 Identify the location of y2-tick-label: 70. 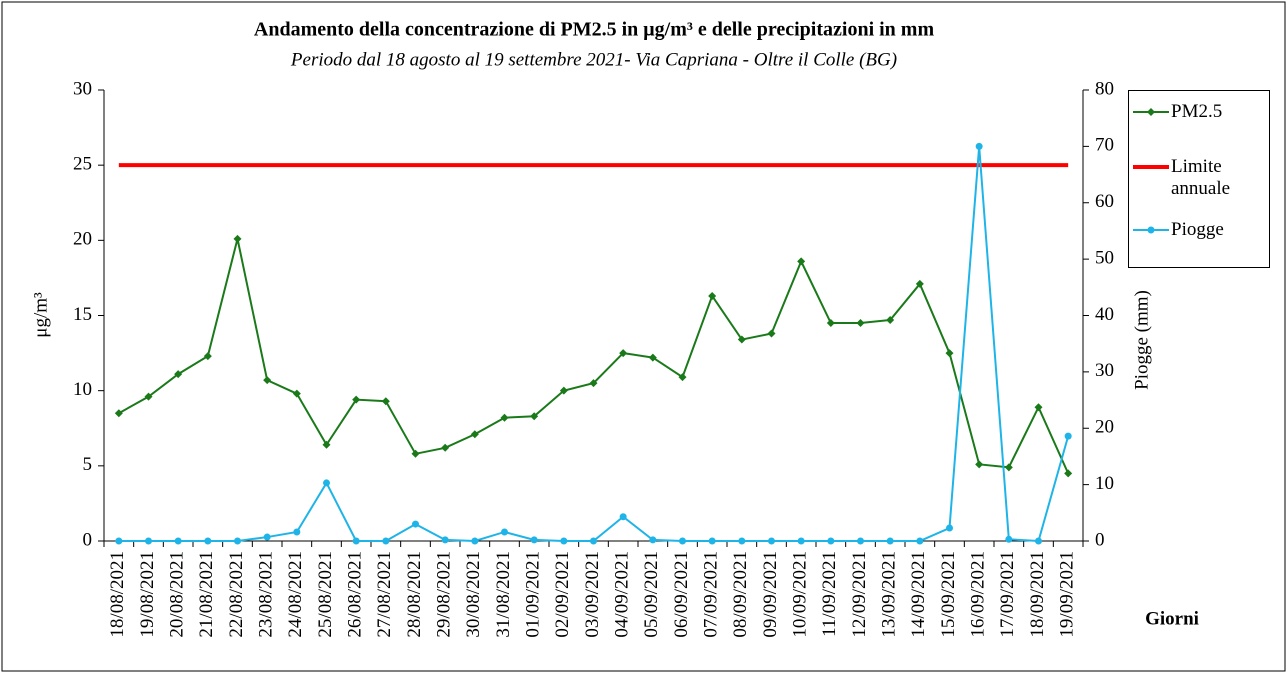
(1104, 145).